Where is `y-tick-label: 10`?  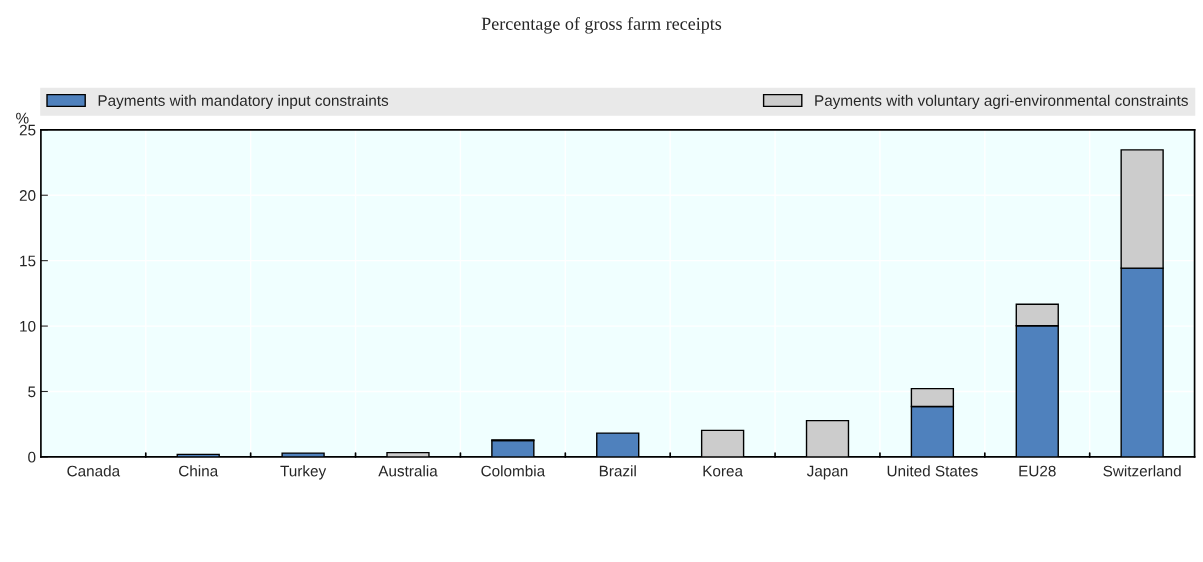
y-tick-label: 10 is located at coordinates (28, 326).